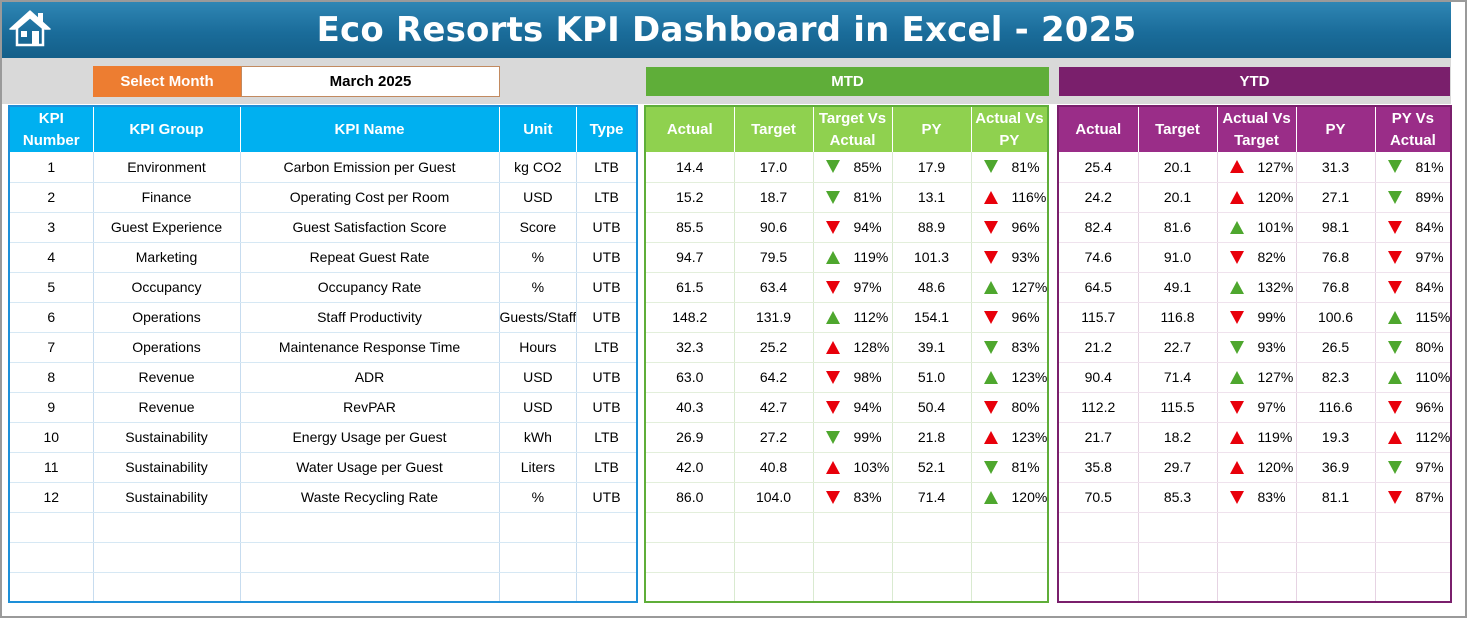  Describe the element at coordinates (1098, 227) in the screenshot. I see `ytd-actual: 82.4` at that location.